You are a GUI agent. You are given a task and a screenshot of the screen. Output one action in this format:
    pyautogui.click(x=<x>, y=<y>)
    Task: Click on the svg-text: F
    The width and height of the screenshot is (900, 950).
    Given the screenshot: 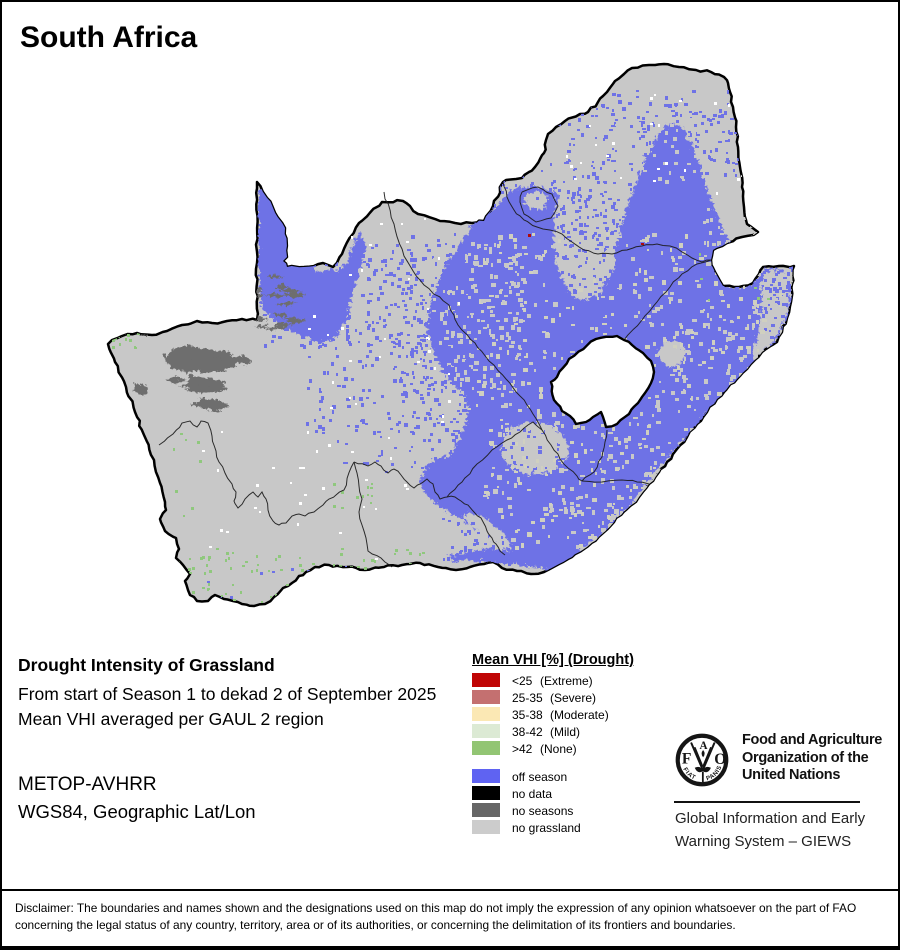 What is the action you would take?
    pyautogui.click(x=687, y=758)
    